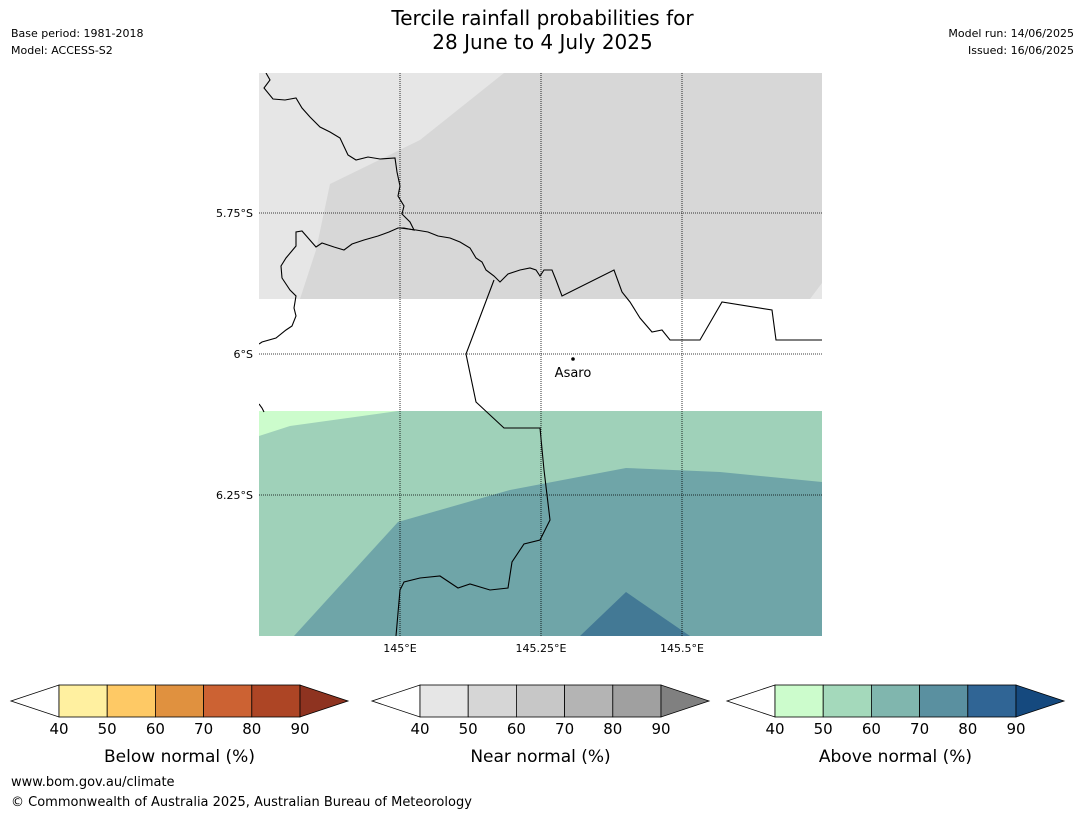 Image resolution: width=1085 pixels, height=816 pixels. What do you see at coordinates (573, 359) in the screenshot?
I see `asaro-marker` at bounding box center [573, 359].